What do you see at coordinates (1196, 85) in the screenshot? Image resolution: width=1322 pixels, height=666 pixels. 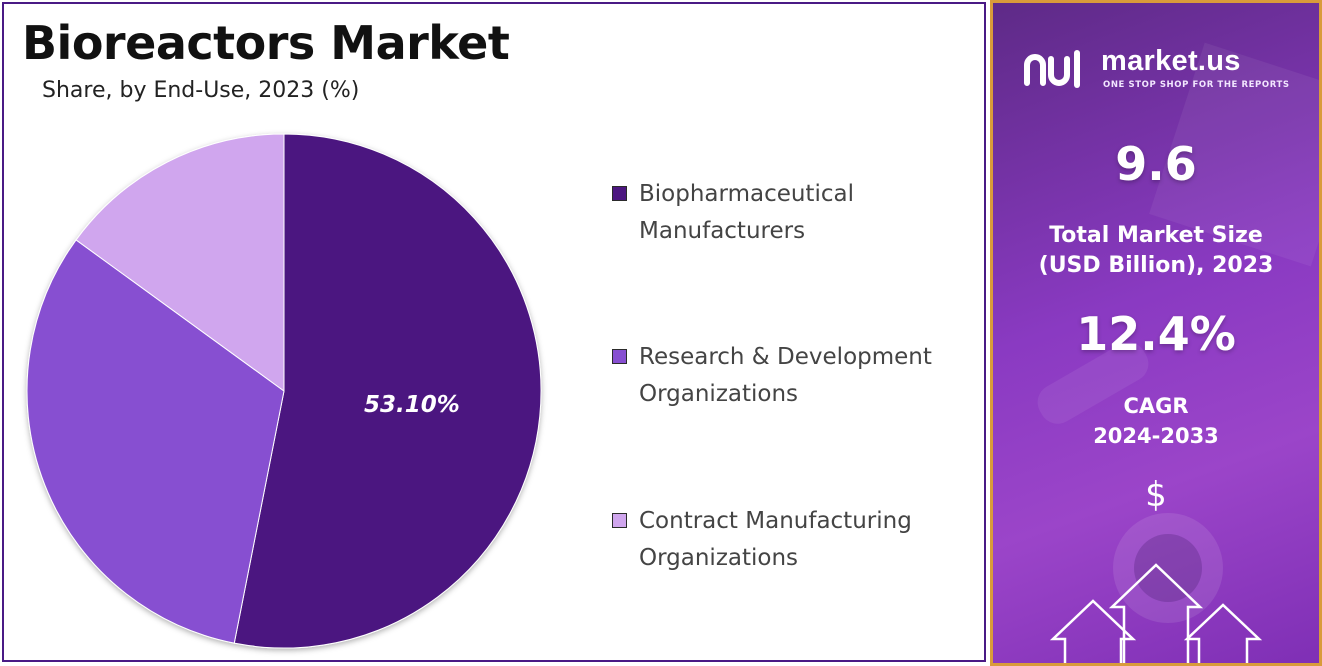 I see `brand-tagline: ONE STOP SHOP FOR THE REPORTS` at bounding box center [1196, 85].